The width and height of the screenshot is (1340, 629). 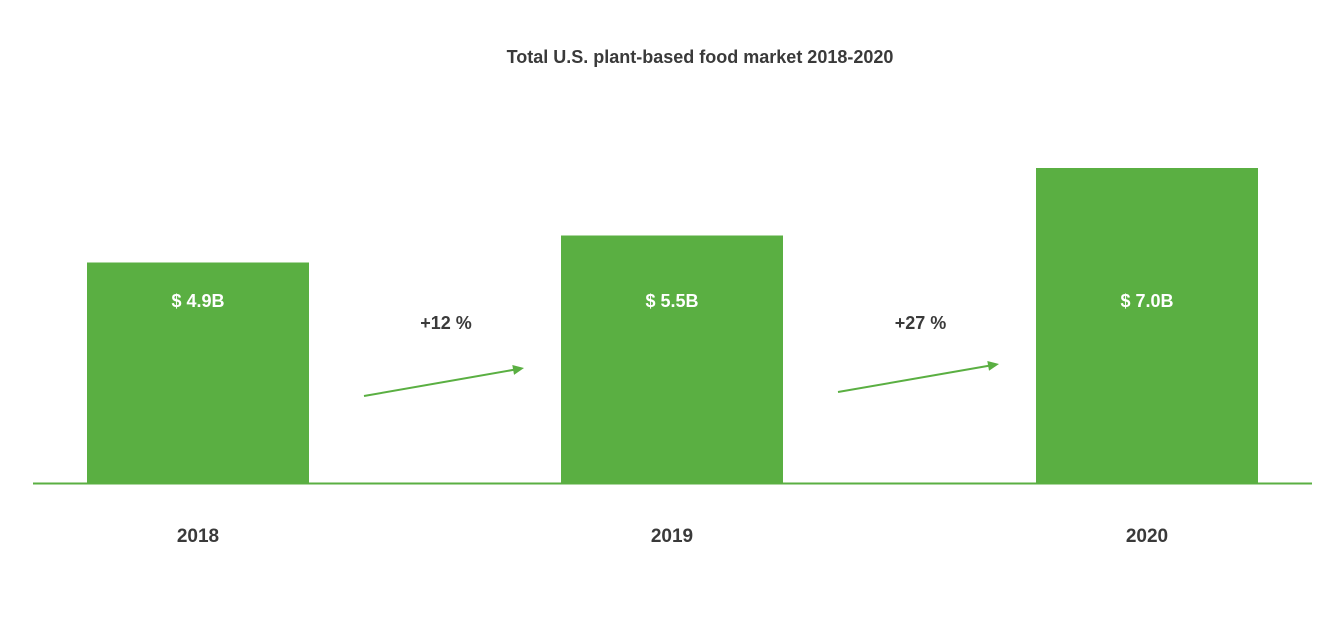 What do you see at coordinates (197, 301) in the screenshot?
I see `bar-value-label: $ 4.9B` at bounding box center [197, 301].